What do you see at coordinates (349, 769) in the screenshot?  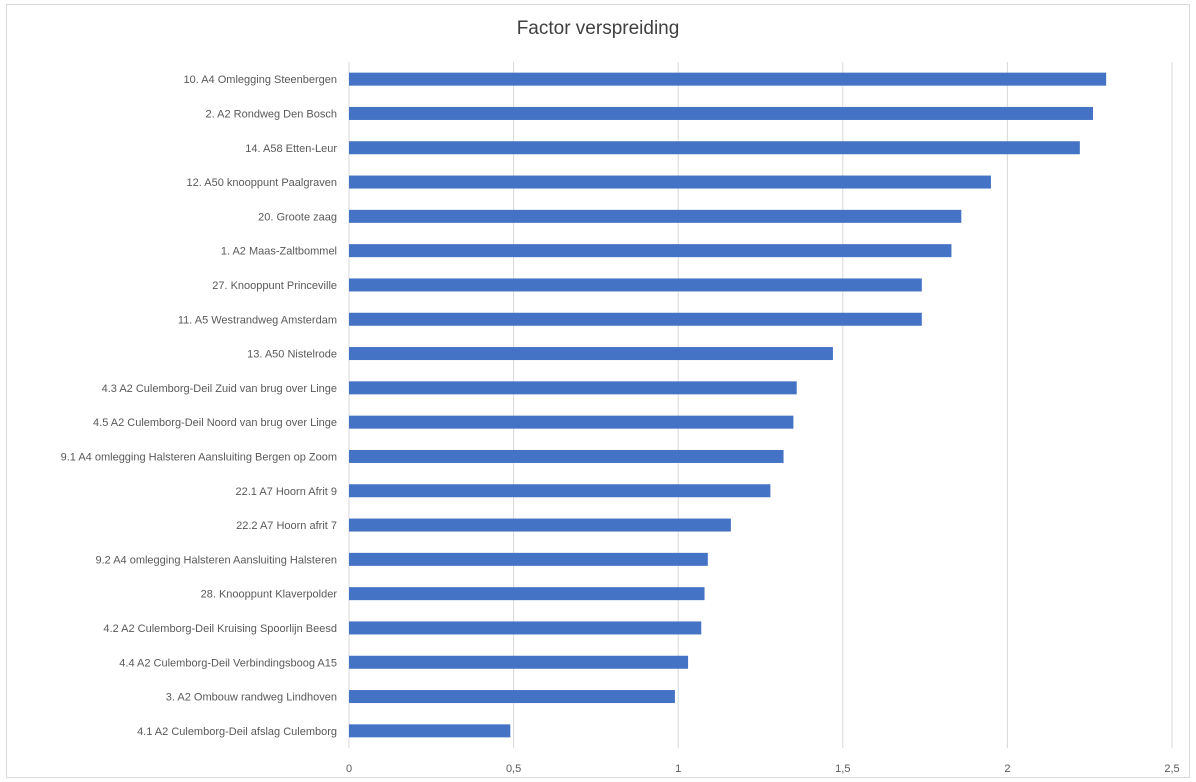 I see `x-tick-label: 0` at bounding box center [349, 769].